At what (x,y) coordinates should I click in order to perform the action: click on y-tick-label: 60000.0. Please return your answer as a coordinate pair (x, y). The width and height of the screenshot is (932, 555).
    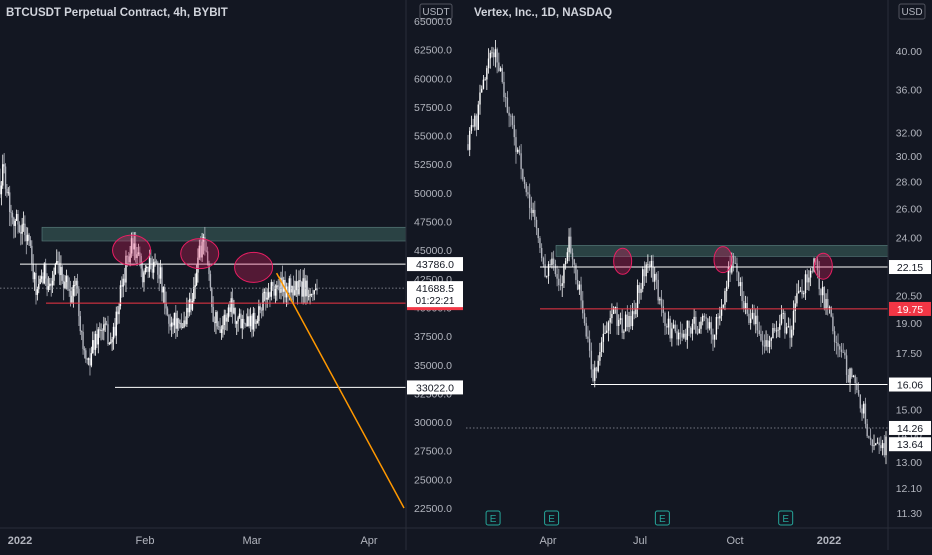
    Looking at the image, I should click on (433, 79).